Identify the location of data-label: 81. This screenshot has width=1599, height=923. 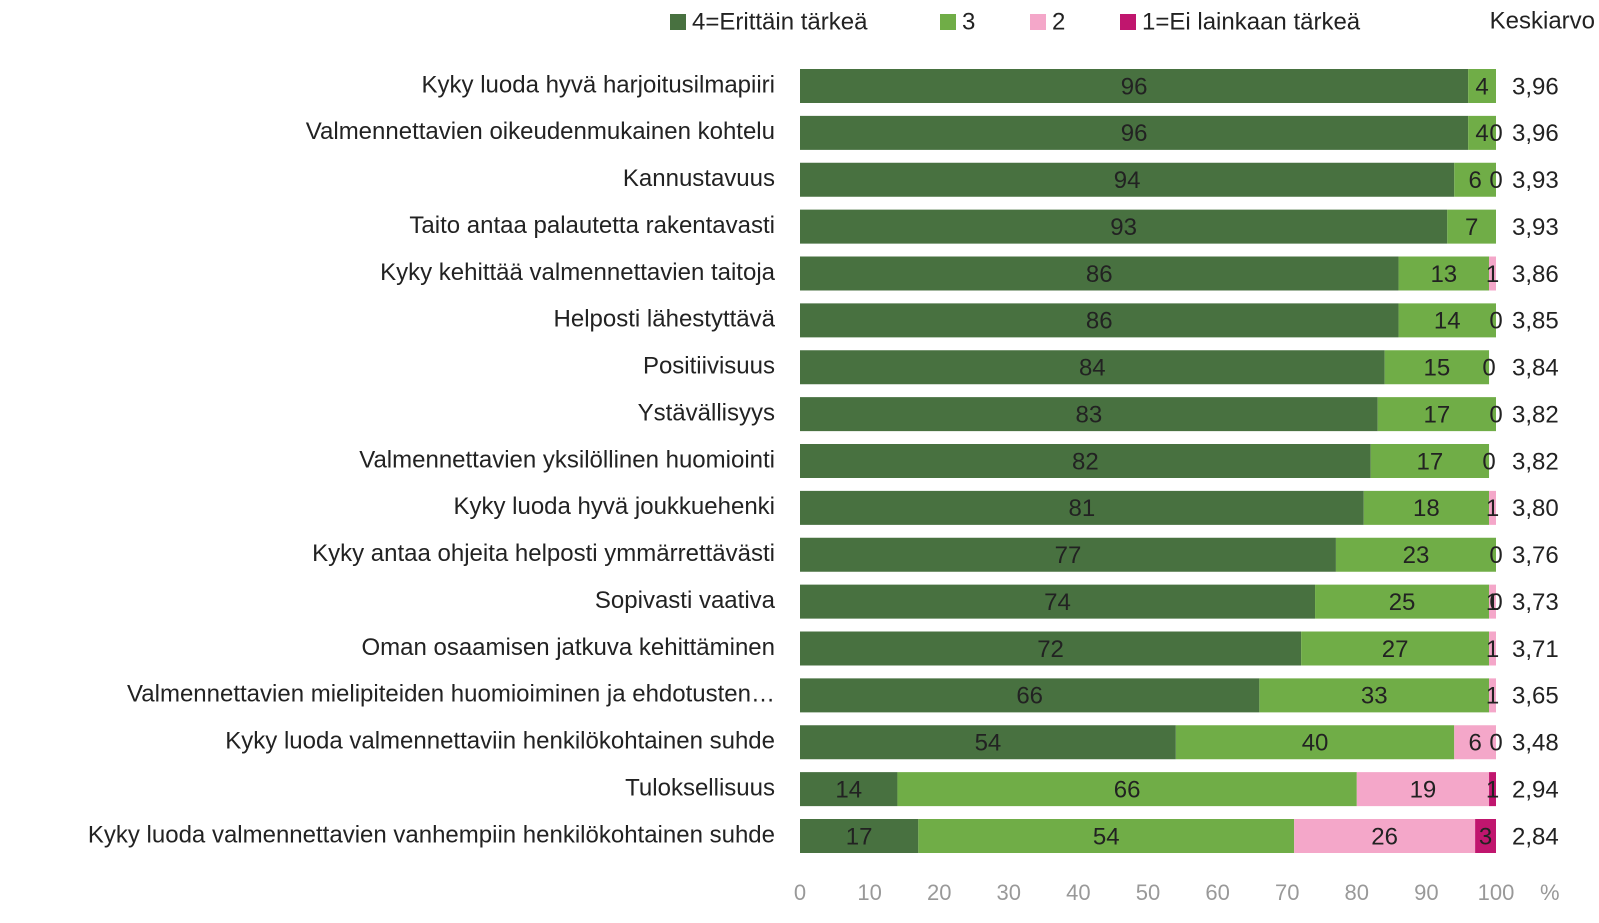
(1082, 508).